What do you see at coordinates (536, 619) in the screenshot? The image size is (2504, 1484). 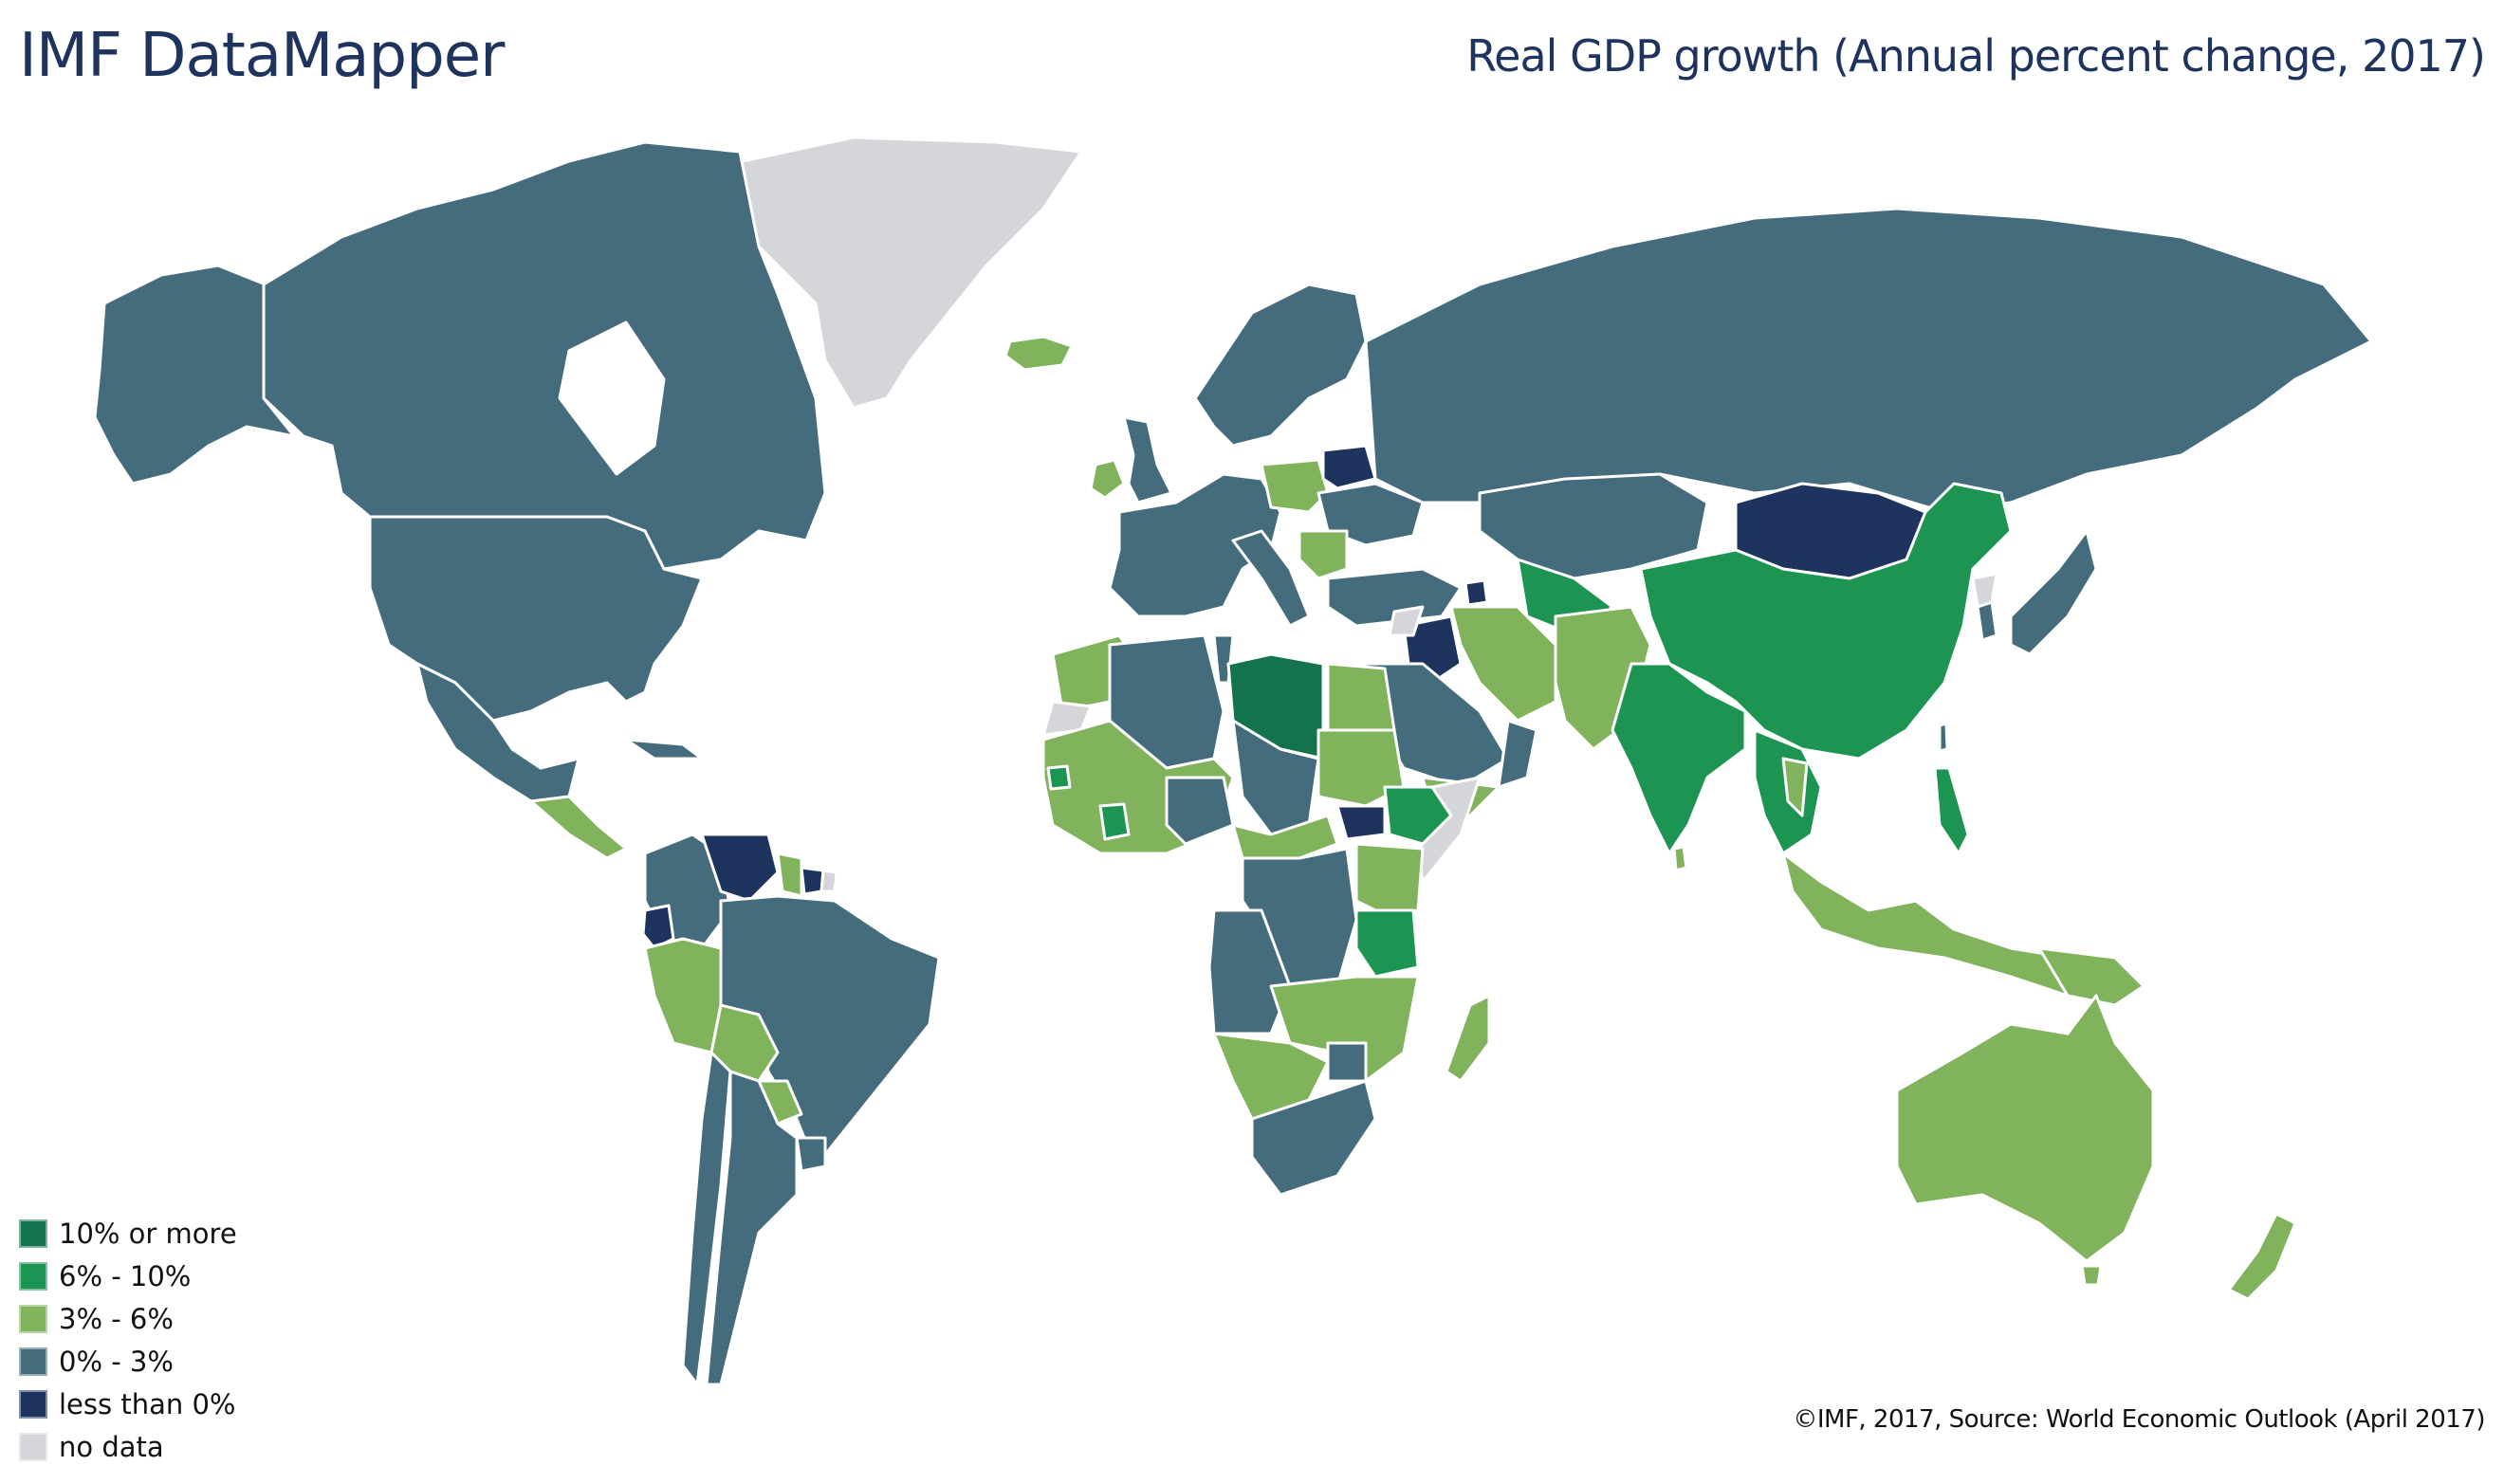 I see `country-usa` at bounding box center [536, 619].